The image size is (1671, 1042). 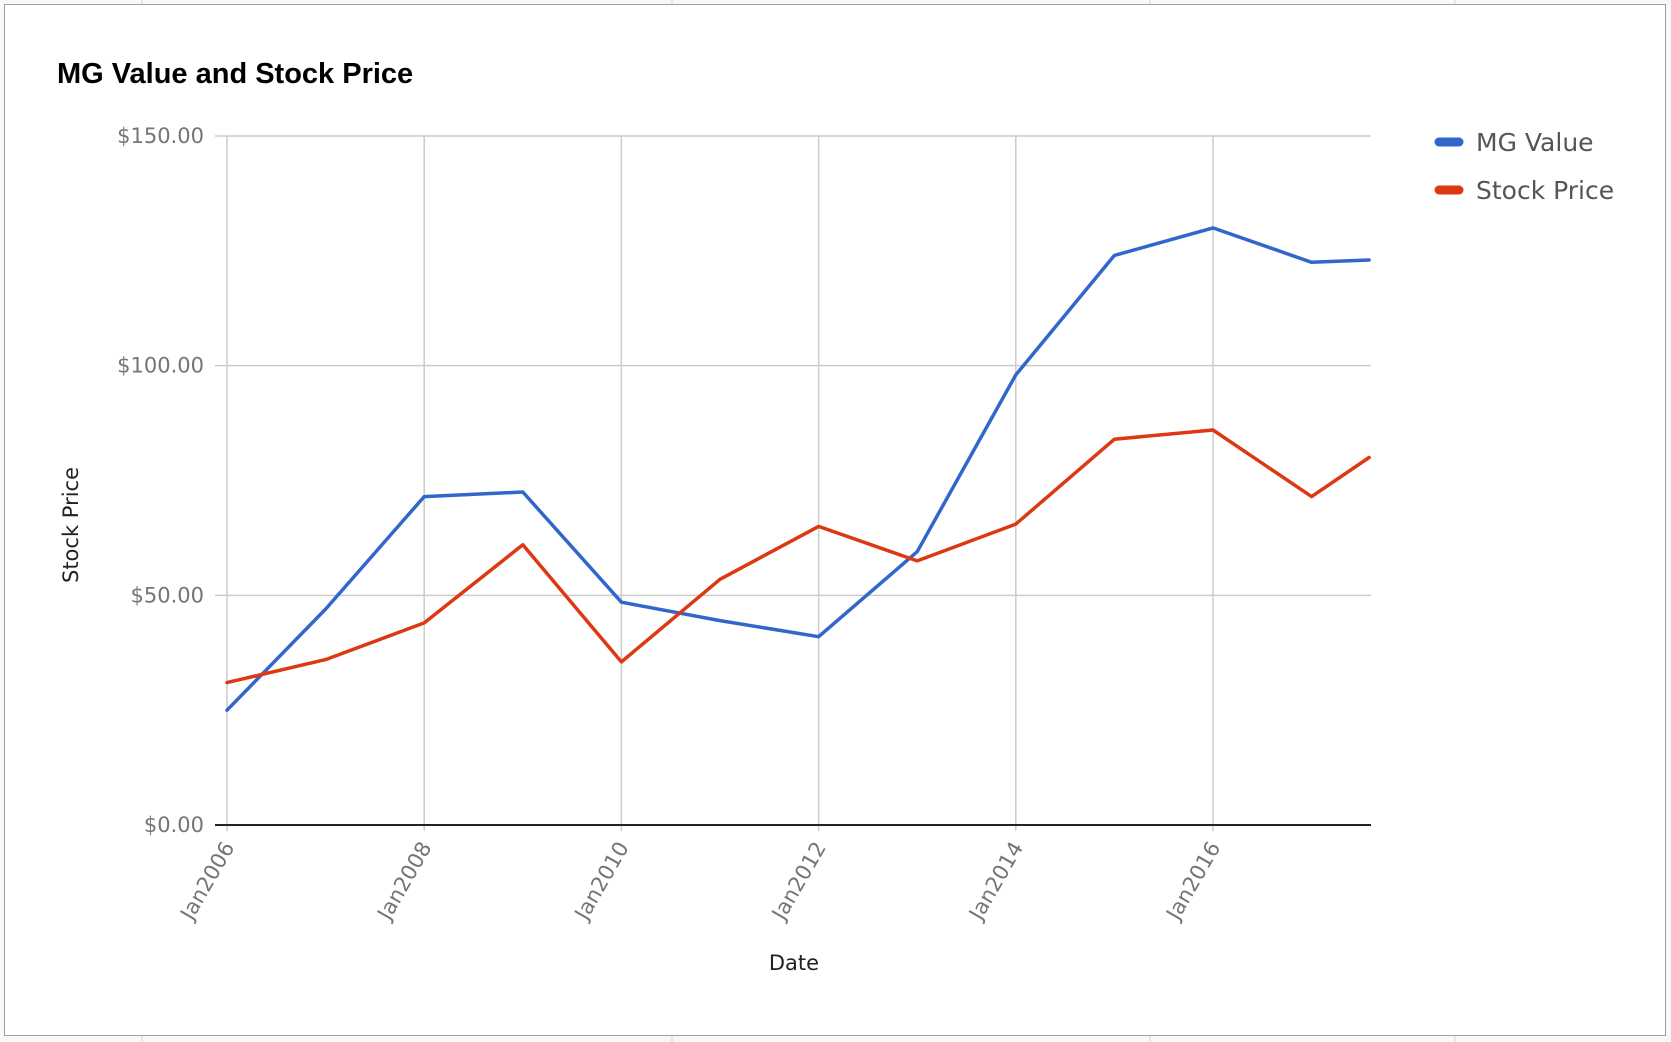 I want to click on x-tick-label: Jan2014, so click(x=995, y=882).